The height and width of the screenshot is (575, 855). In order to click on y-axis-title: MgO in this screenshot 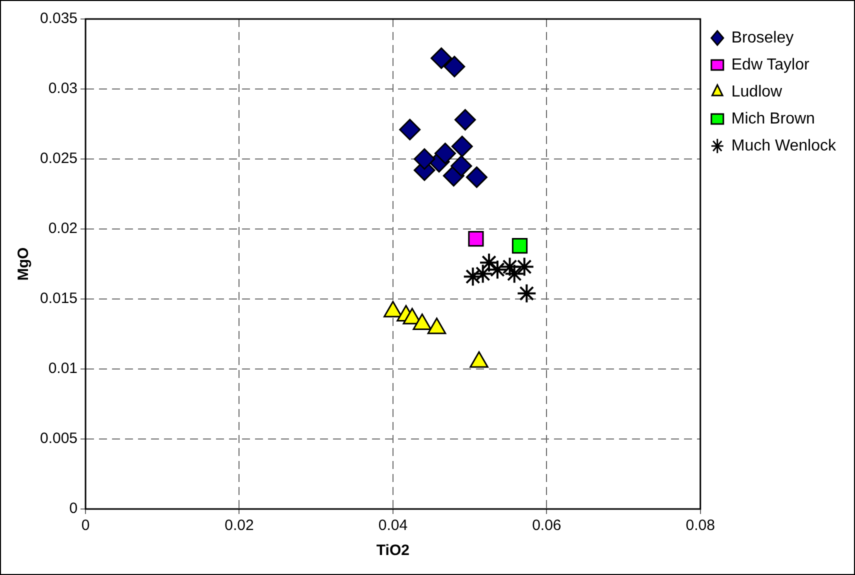, I will do `click(23, 264)`.